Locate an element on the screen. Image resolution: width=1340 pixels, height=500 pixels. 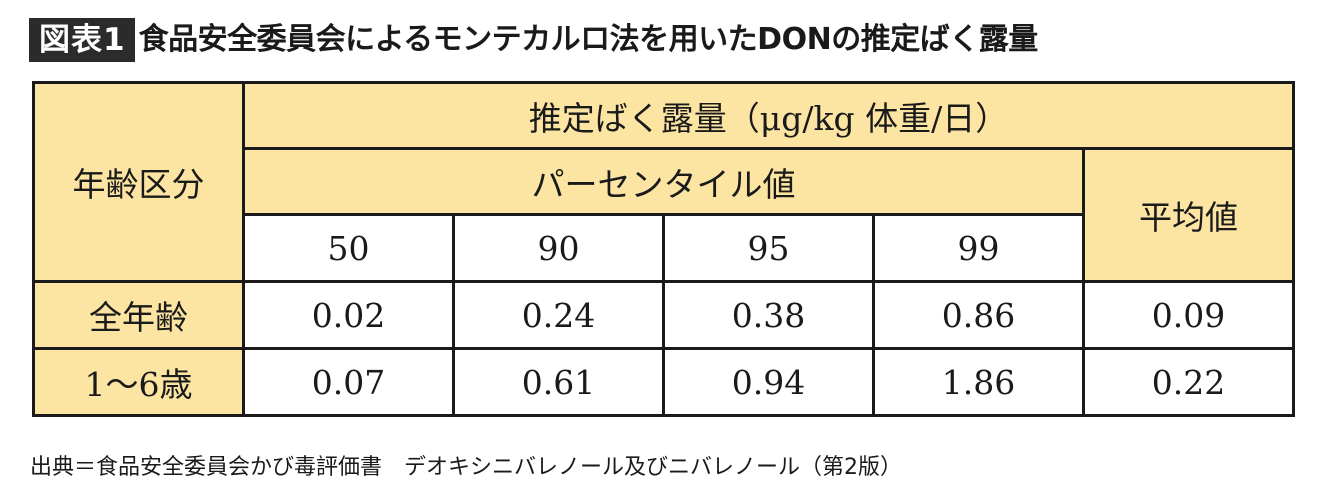
table-cell: 0.94 is located at coordinates (768, 382).